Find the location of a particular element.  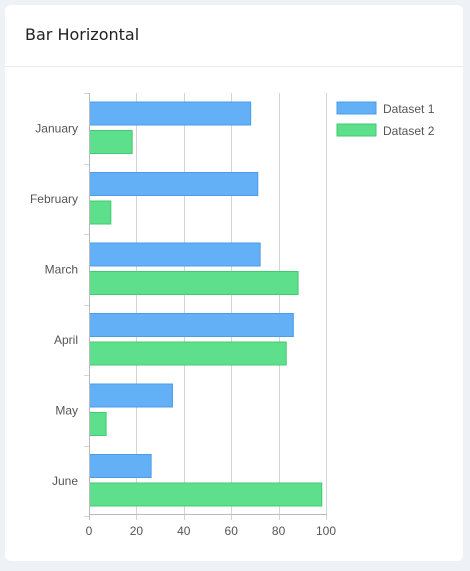

bar-1-april is located at coordinates (191, 325).